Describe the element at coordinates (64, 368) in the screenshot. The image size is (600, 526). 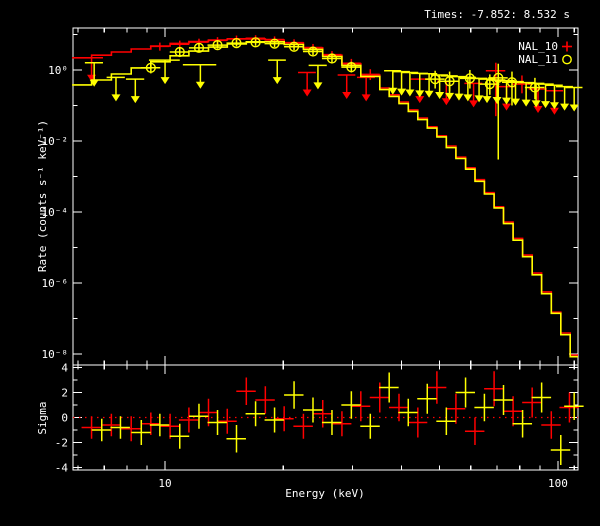
I see `y-tick-label-sigma: 4` at that location.